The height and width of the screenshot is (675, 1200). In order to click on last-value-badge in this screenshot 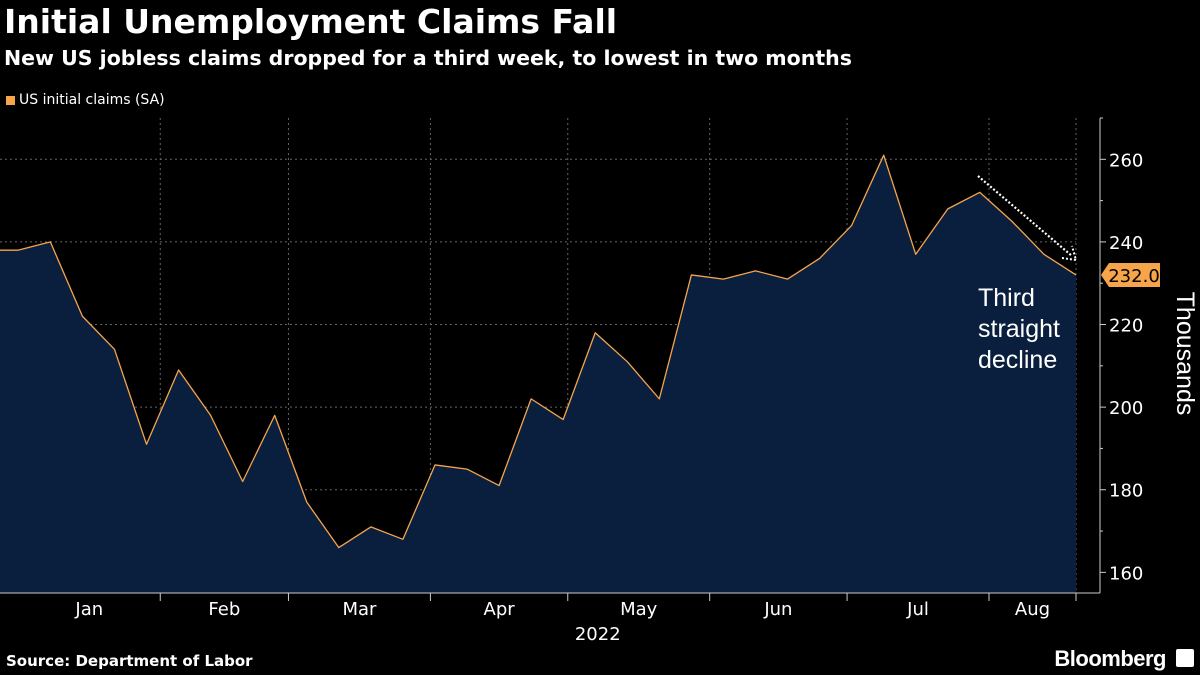, I will do `click(1130, 274)`.